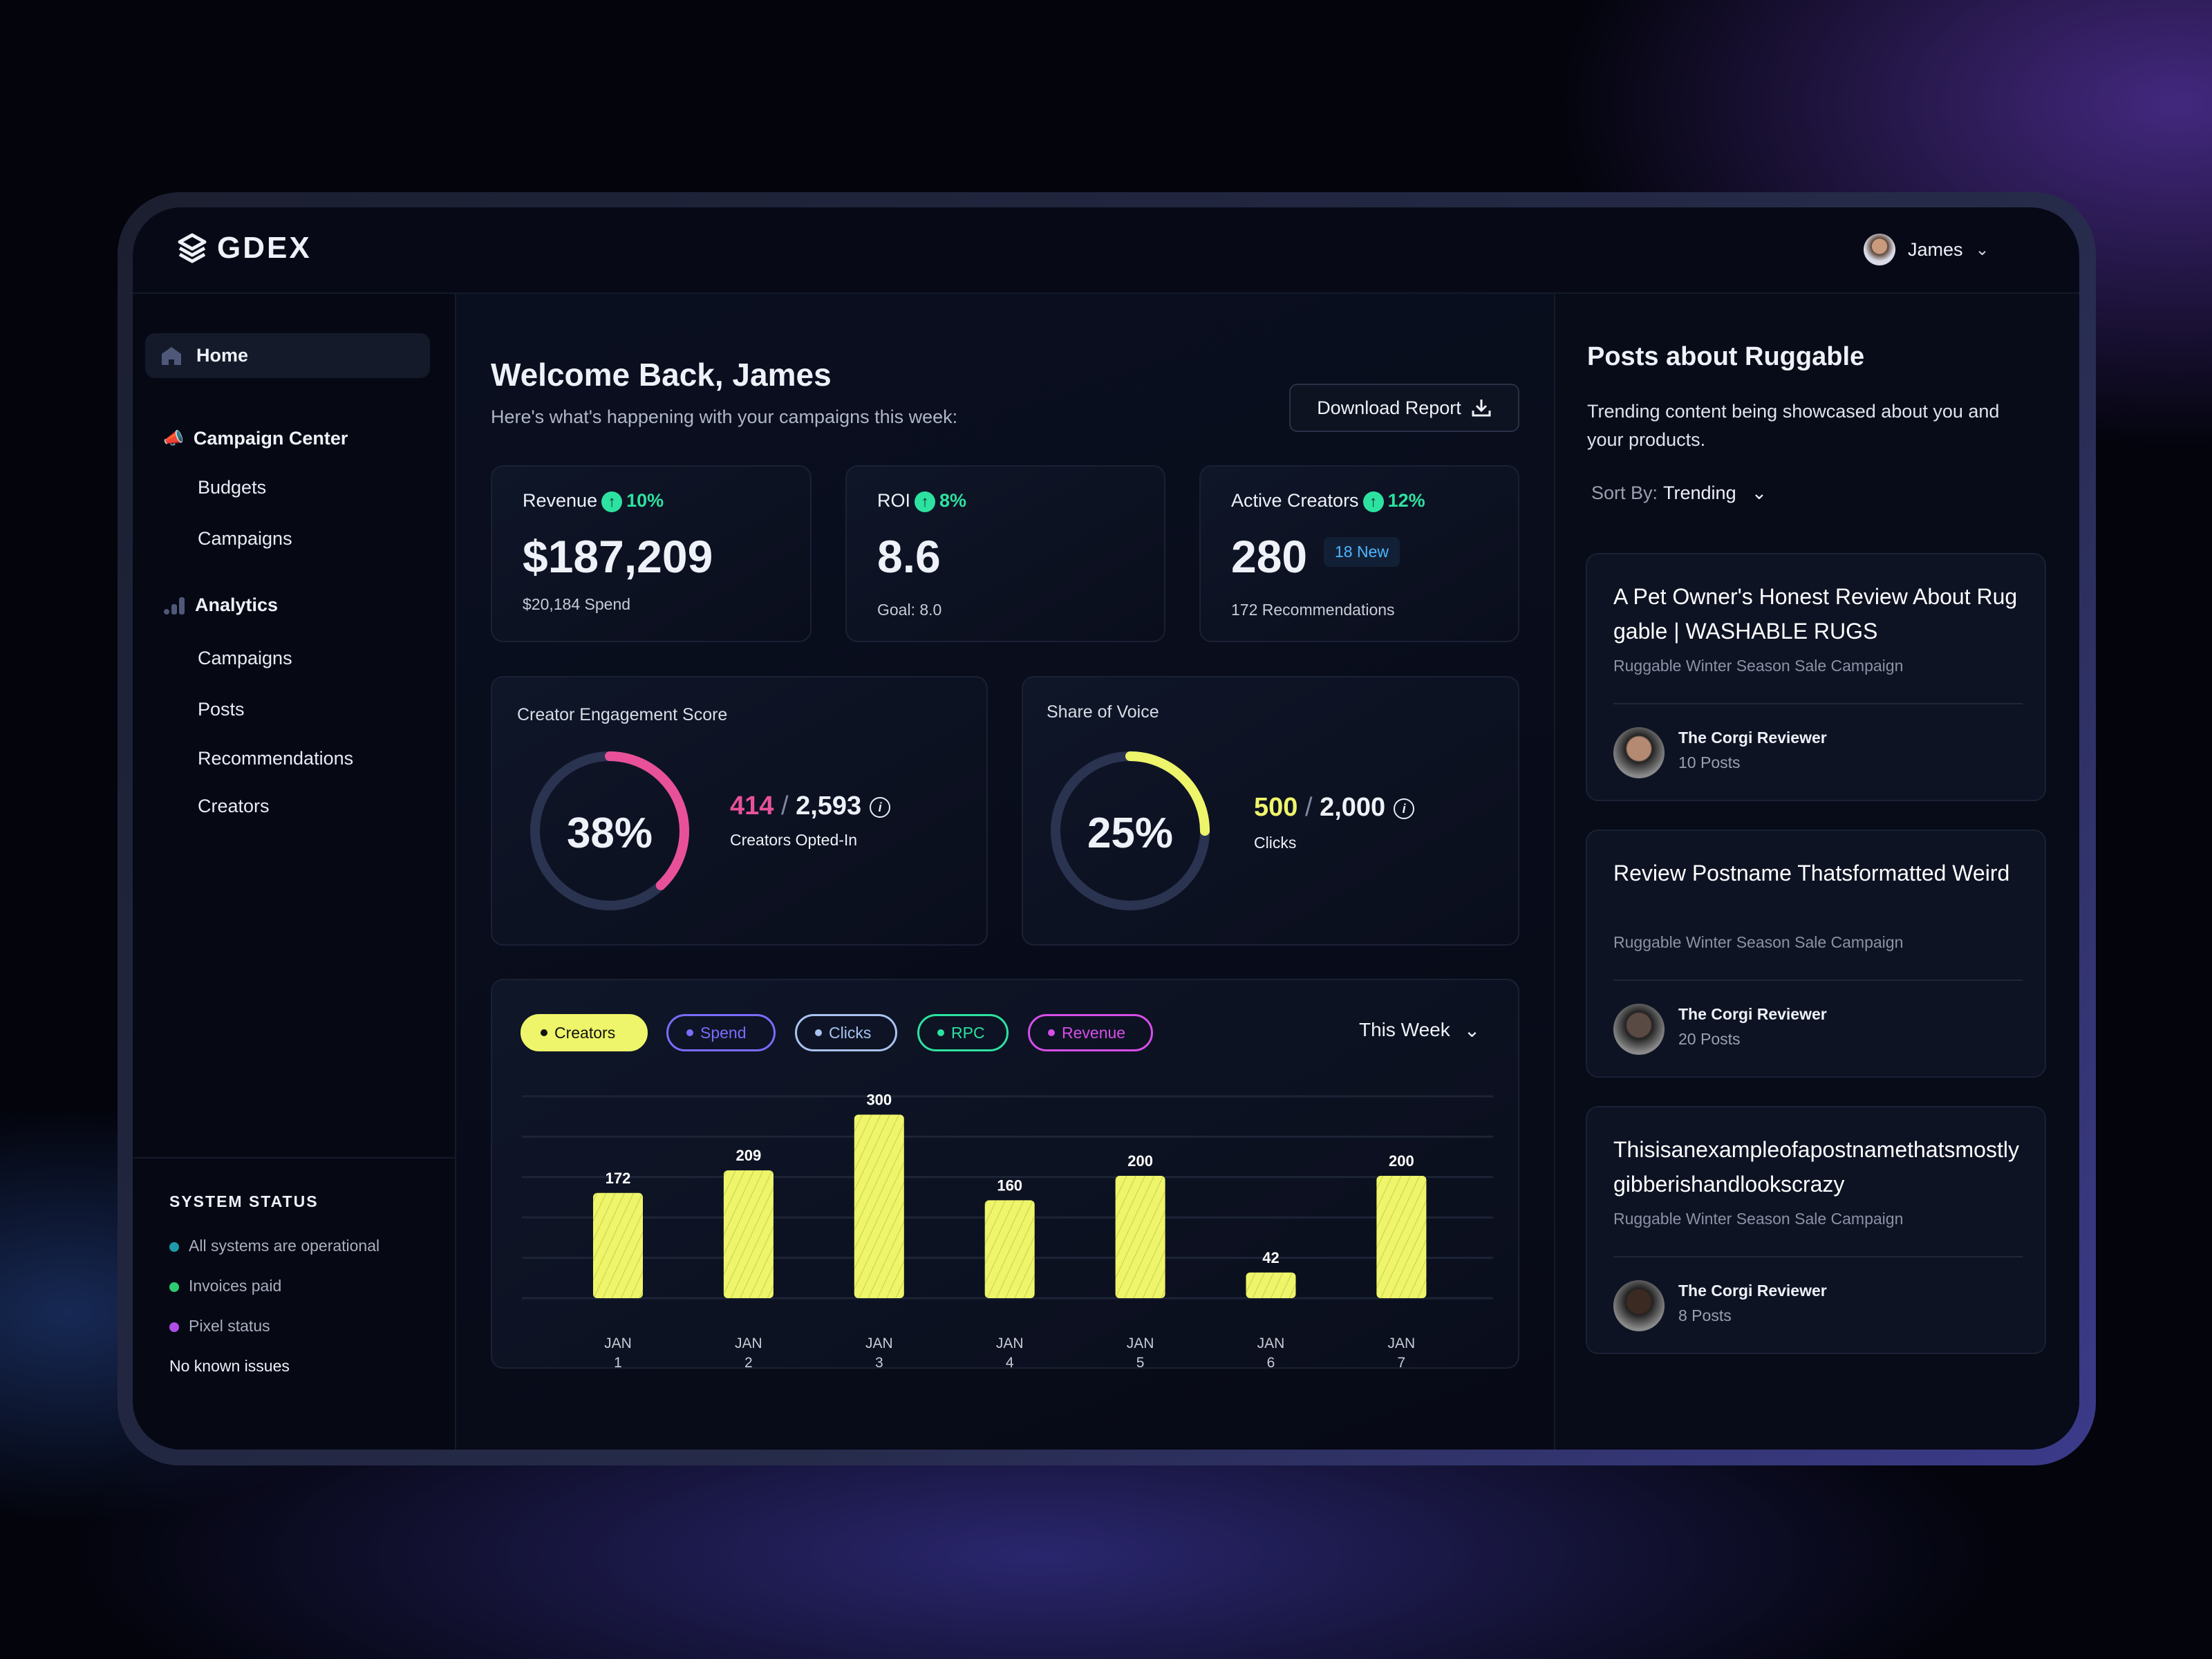  What do you see at coordinates (1935, 249) in the screenshot?
I see `user-name: James` at bounding box center [1935, 249].